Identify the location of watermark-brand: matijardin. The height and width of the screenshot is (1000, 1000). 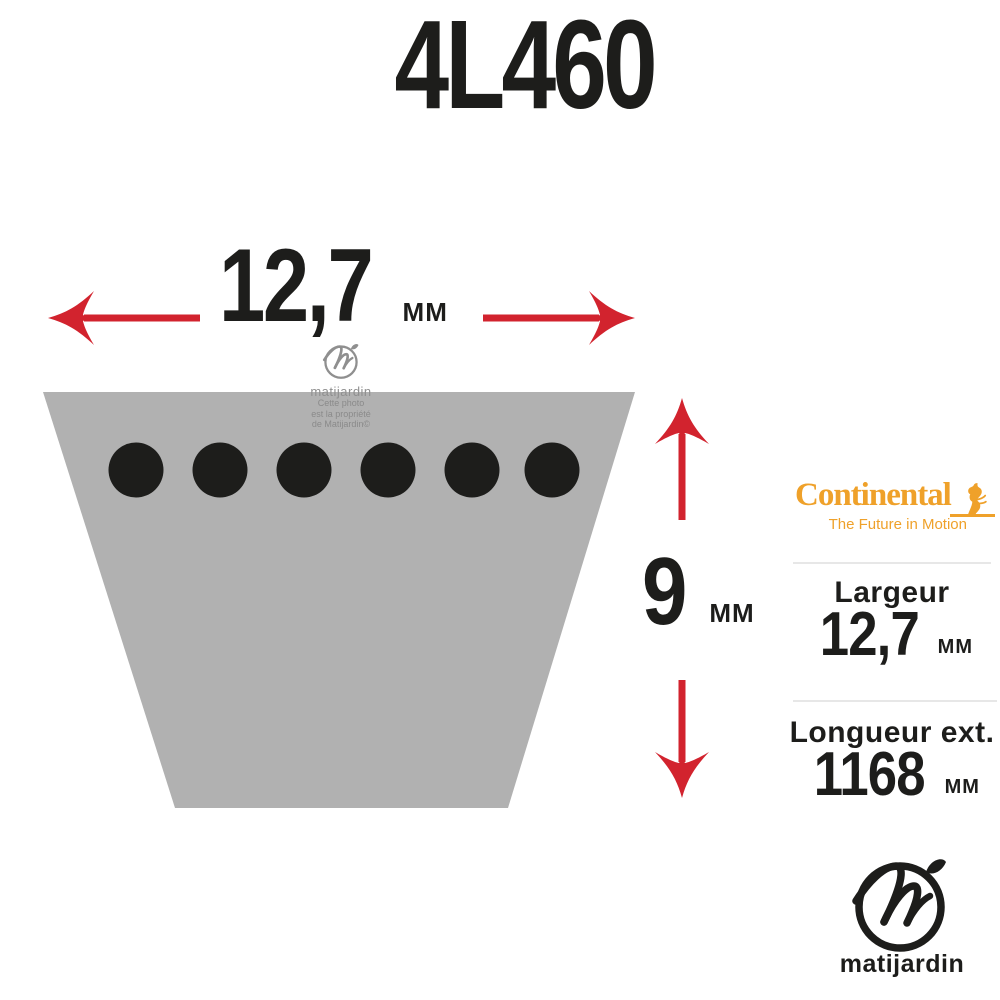
(341, 391).